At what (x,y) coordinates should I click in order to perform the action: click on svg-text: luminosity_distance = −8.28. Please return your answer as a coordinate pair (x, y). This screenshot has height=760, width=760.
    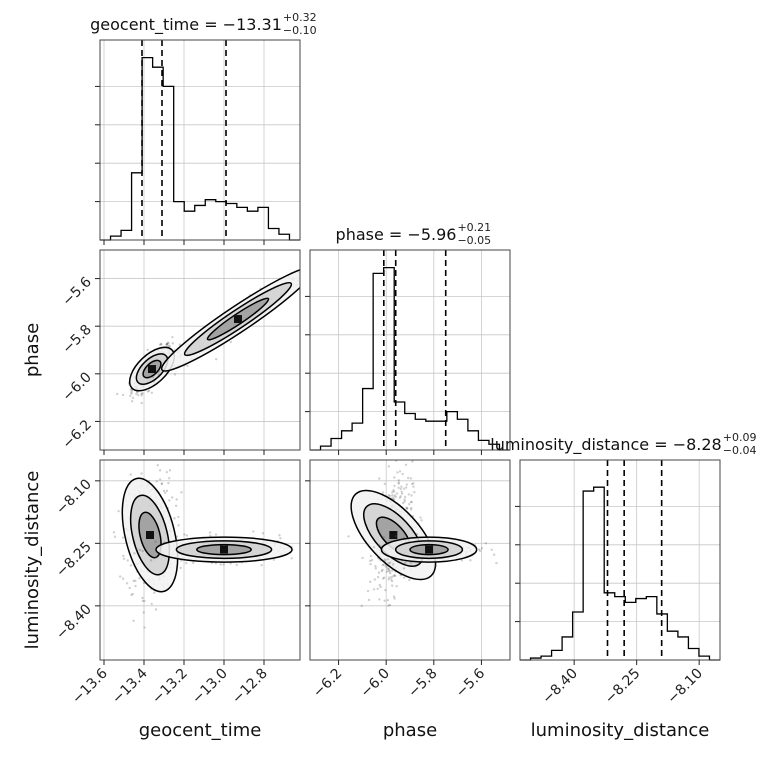
    Looking at the image, I should click on (605, 445).